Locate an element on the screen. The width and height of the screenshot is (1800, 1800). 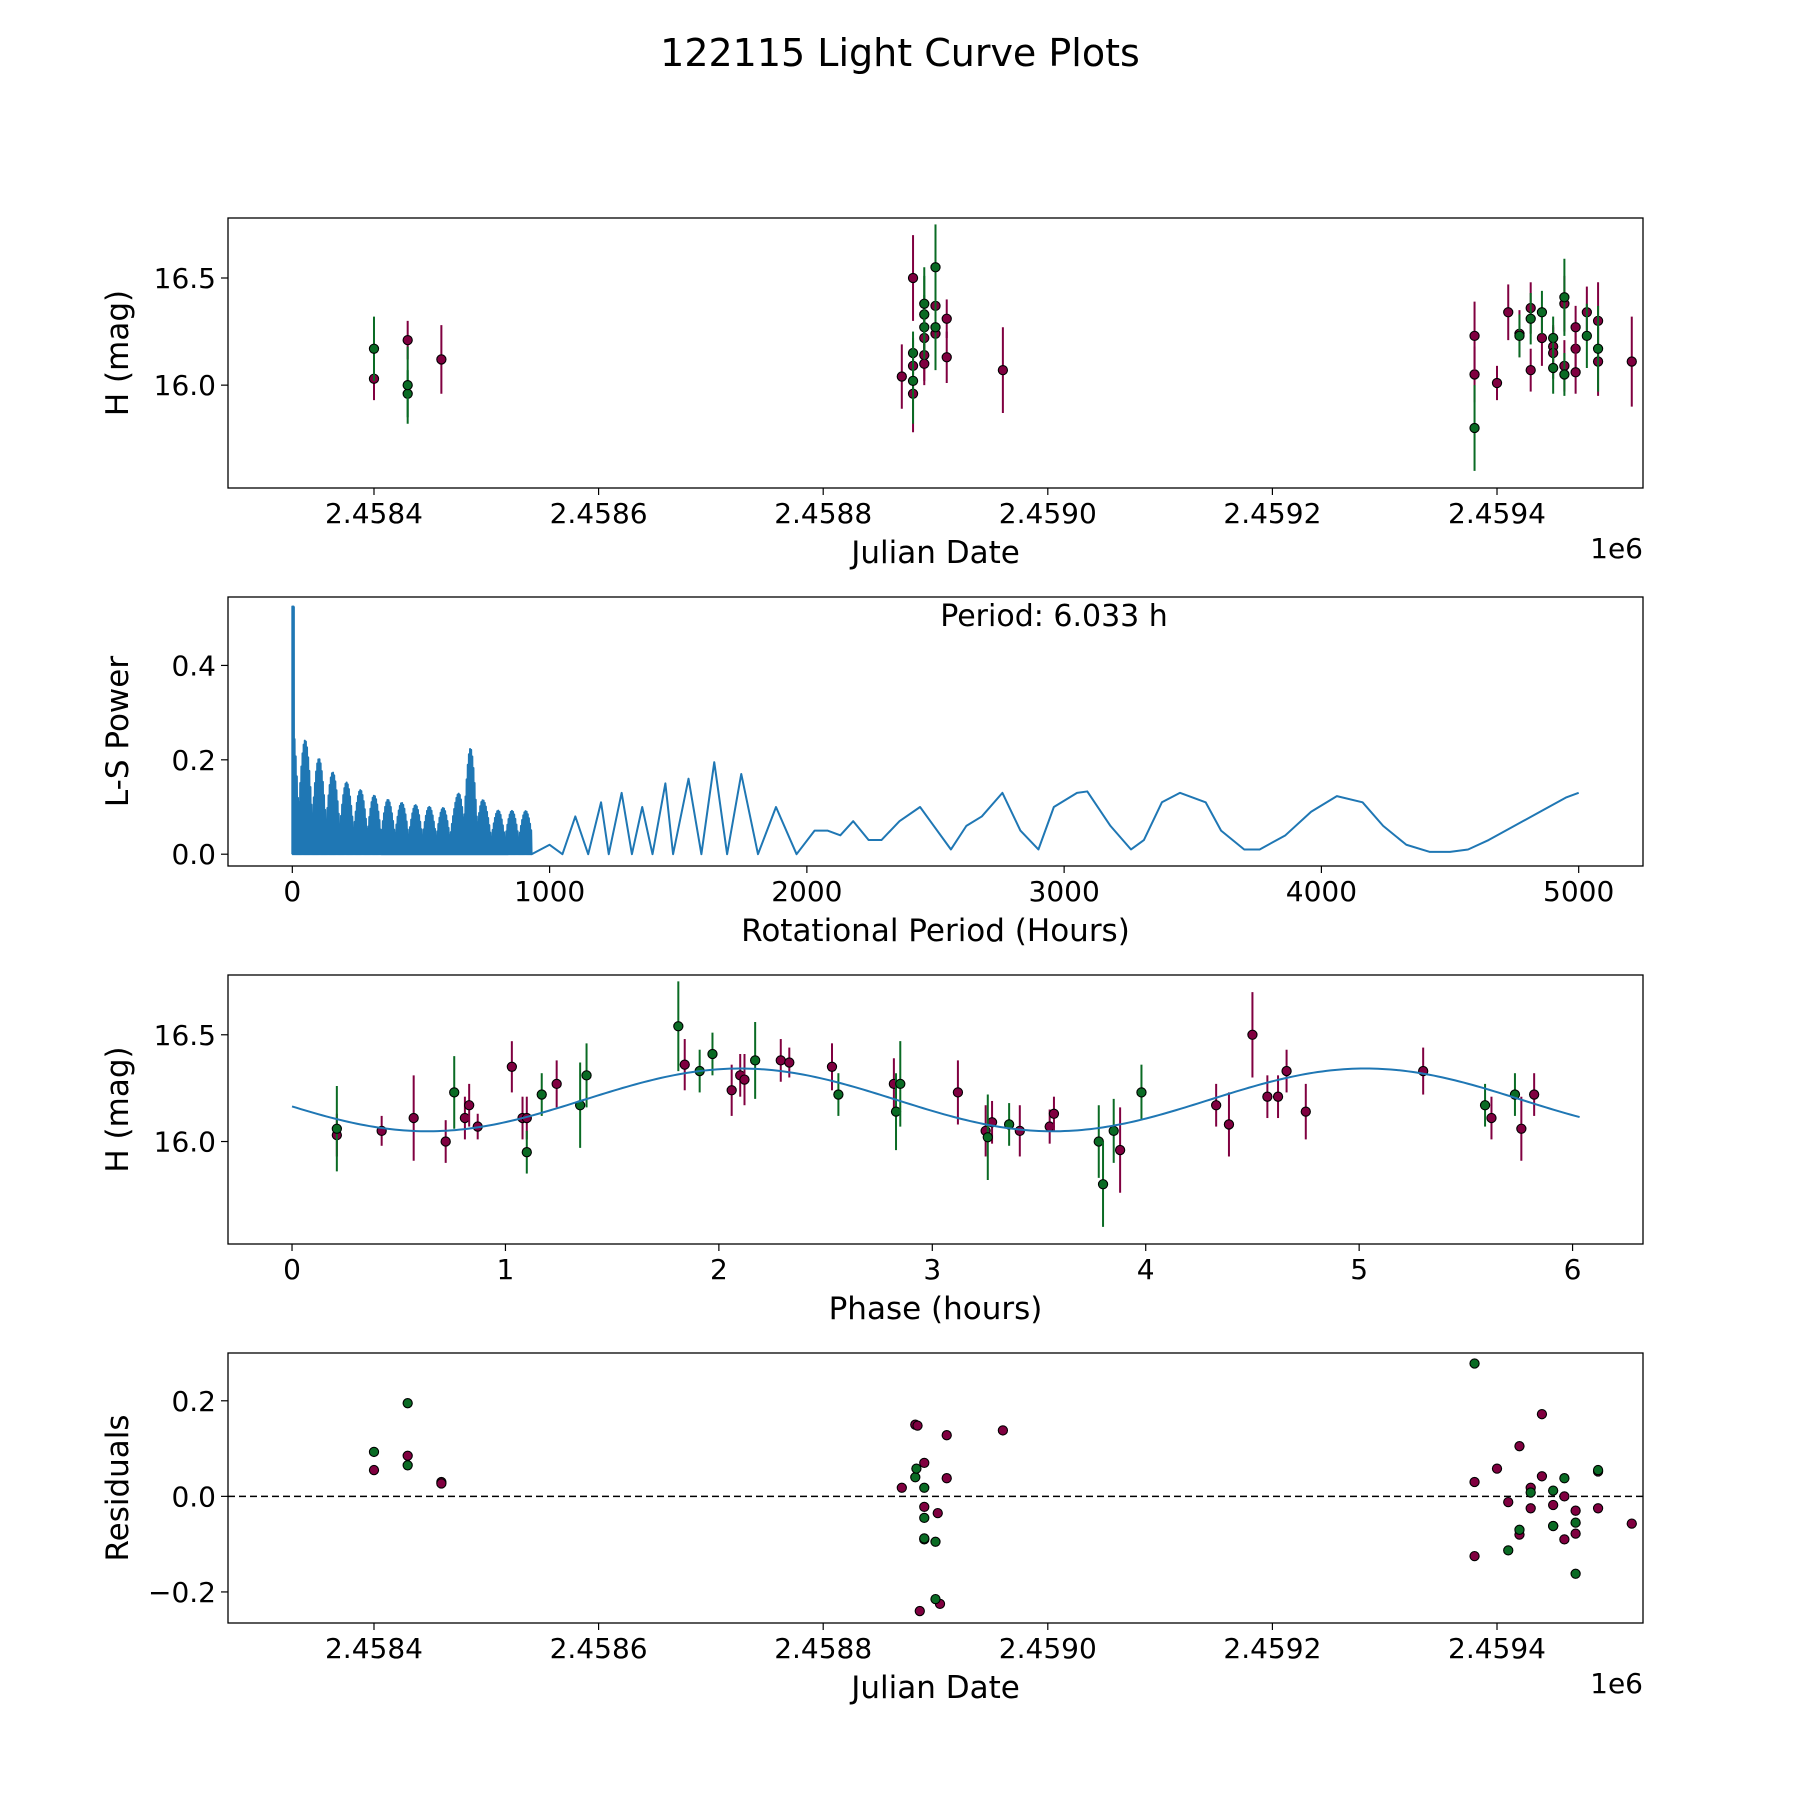
x-tick-label: 4000 is located at coordinates (1321, 891).